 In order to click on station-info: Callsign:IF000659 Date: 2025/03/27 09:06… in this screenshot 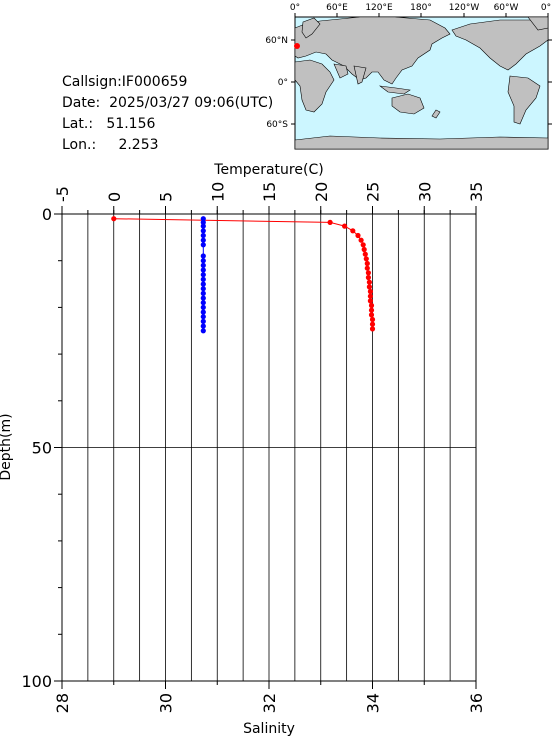, I will do `click(167, 114)`.